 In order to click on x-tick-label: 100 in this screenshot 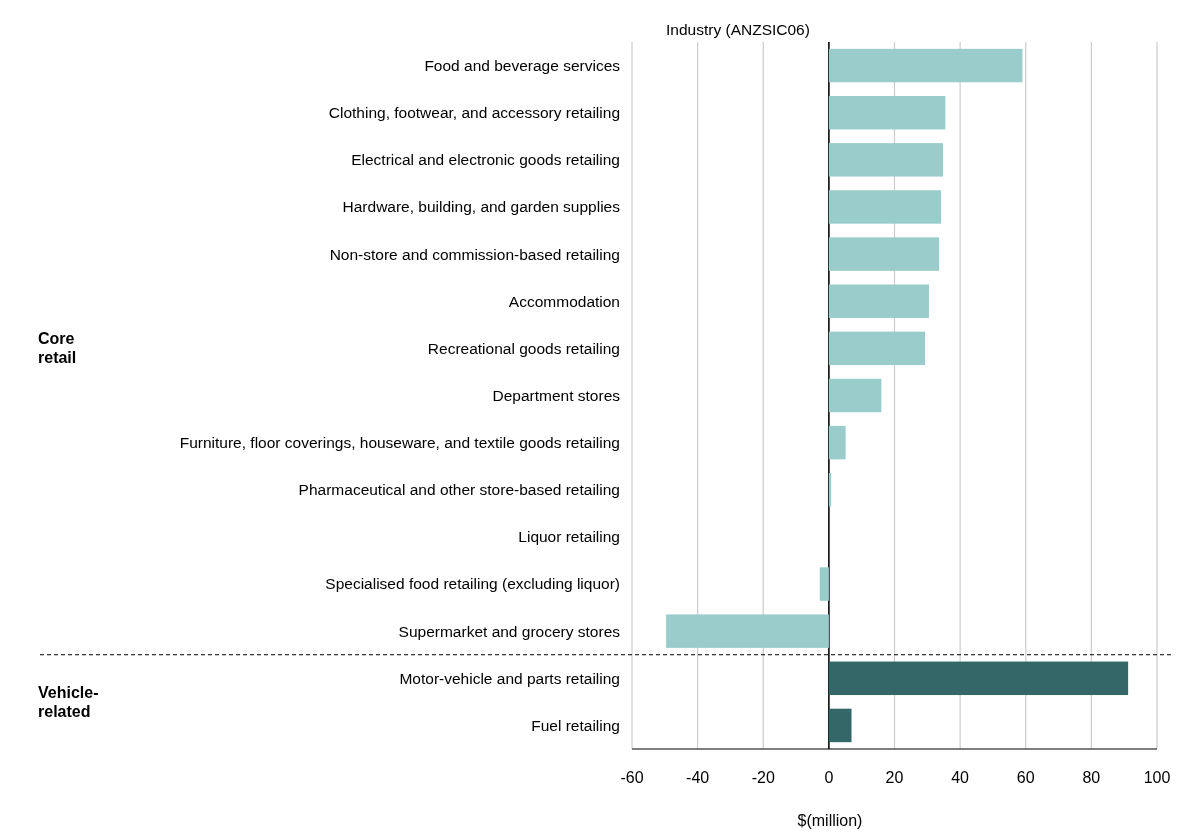, I will do `click(1157, 777)`.